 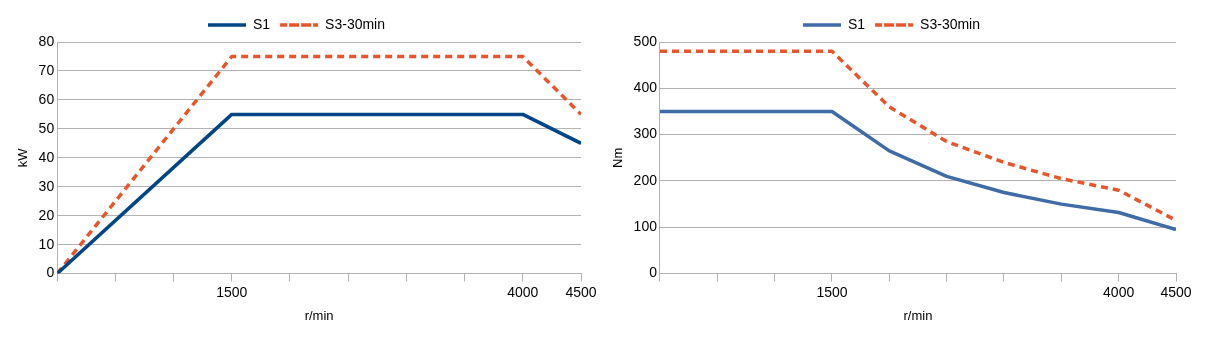 What do you see at coordinates (645, 179) in the screenshot?
I see `y-tick-label: 200` at bounding box center [645, 179].